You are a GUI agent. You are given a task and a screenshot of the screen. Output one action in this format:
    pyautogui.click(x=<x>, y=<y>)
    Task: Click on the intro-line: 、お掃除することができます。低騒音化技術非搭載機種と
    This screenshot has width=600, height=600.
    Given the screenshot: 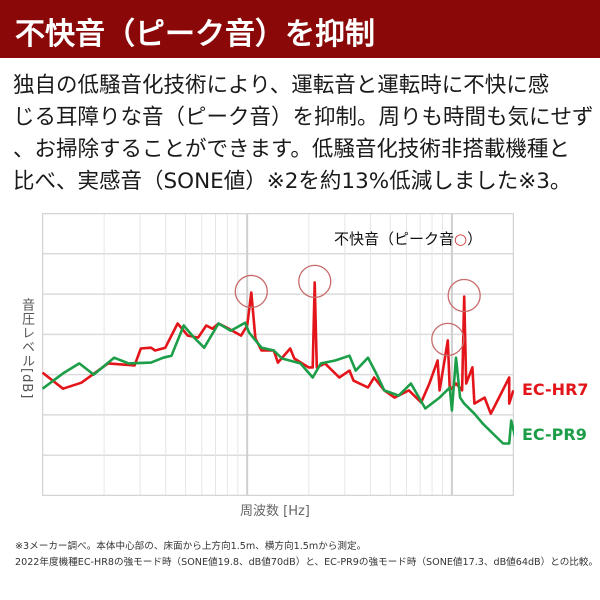 What is the action you would take?
    pyautogui.click(x=291, y=149)
    